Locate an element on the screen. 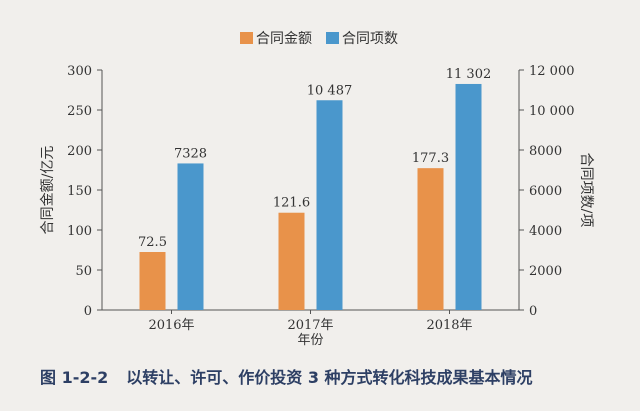 The image size is (640, 411). y-left-tick-label: 200 is located at coordinates (79, 151).